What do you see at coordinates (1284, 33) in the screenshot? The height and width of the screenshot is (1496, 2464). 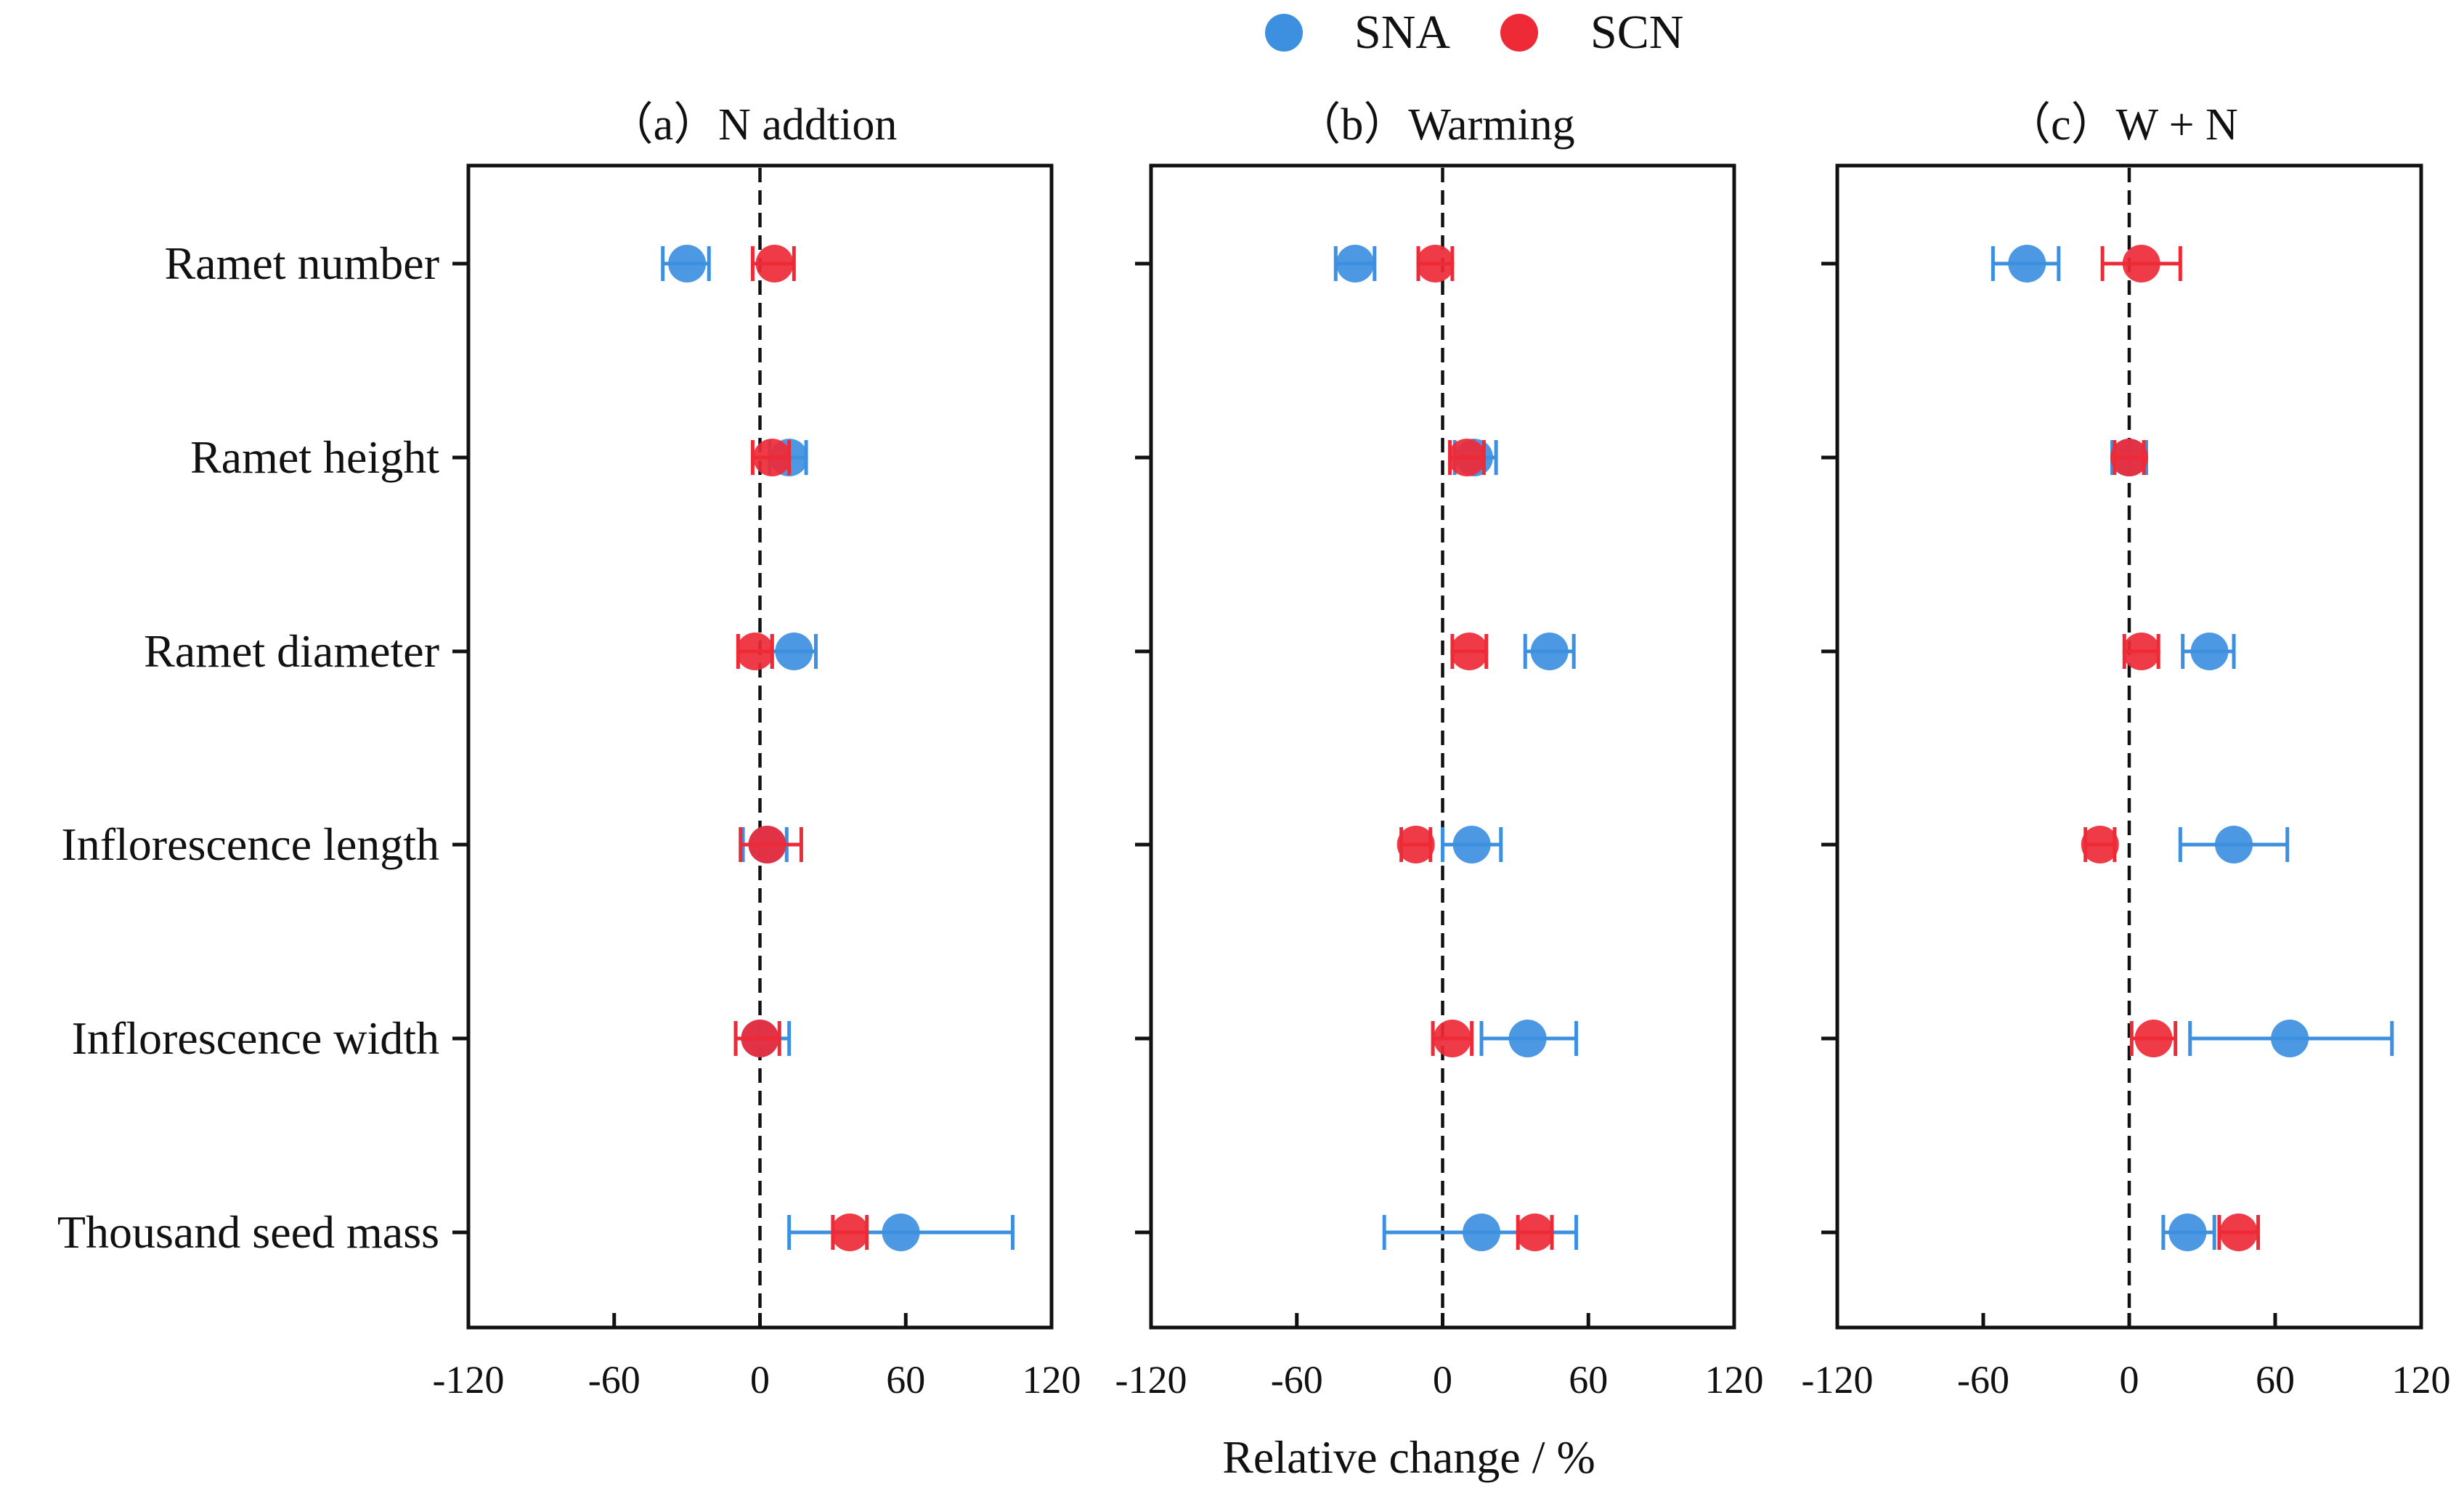 I see `legend-marker-sna` at bounding box center [1284, 33].